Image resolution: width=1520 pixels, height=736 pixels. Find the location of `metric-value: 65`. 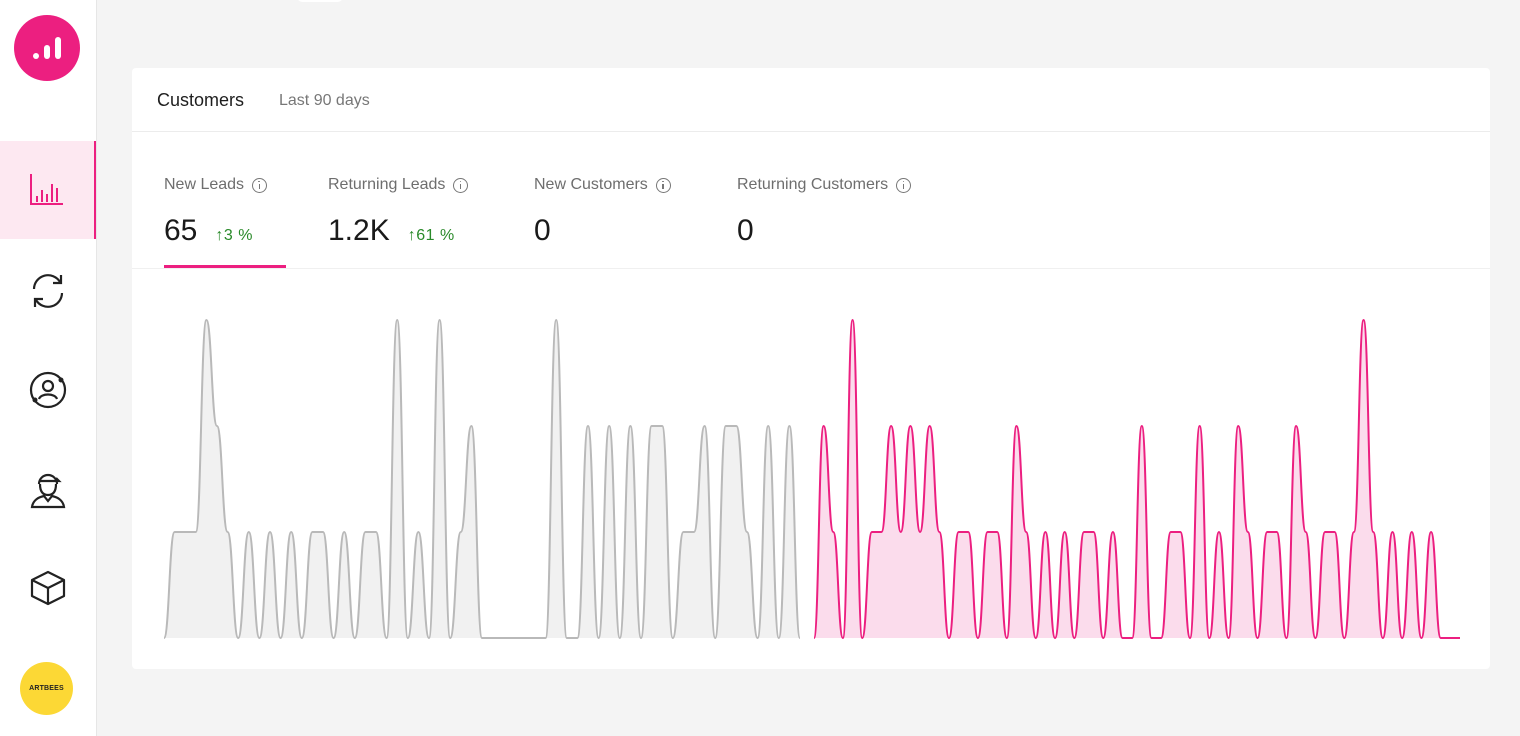

metric-value: 65 is located at coordinates (181, 230).